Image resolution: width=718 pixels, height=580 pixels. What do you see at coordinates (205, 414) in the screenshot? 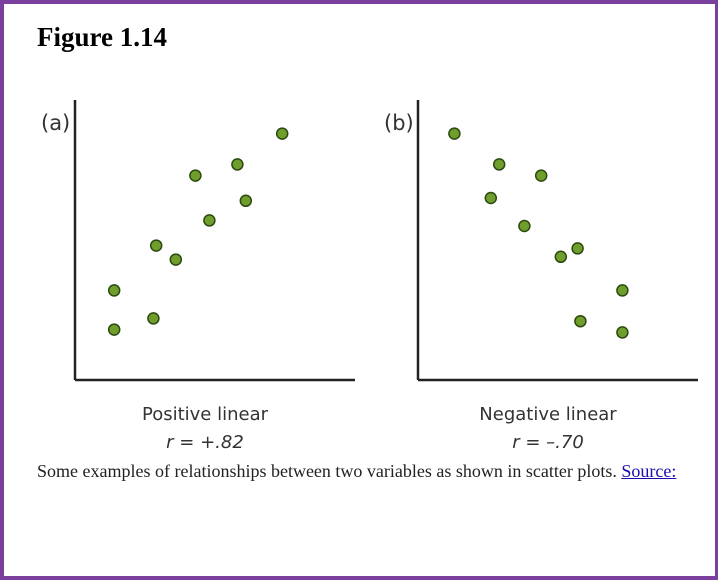
I see `x-label: Positive linear` at bounding box center [205, 414].